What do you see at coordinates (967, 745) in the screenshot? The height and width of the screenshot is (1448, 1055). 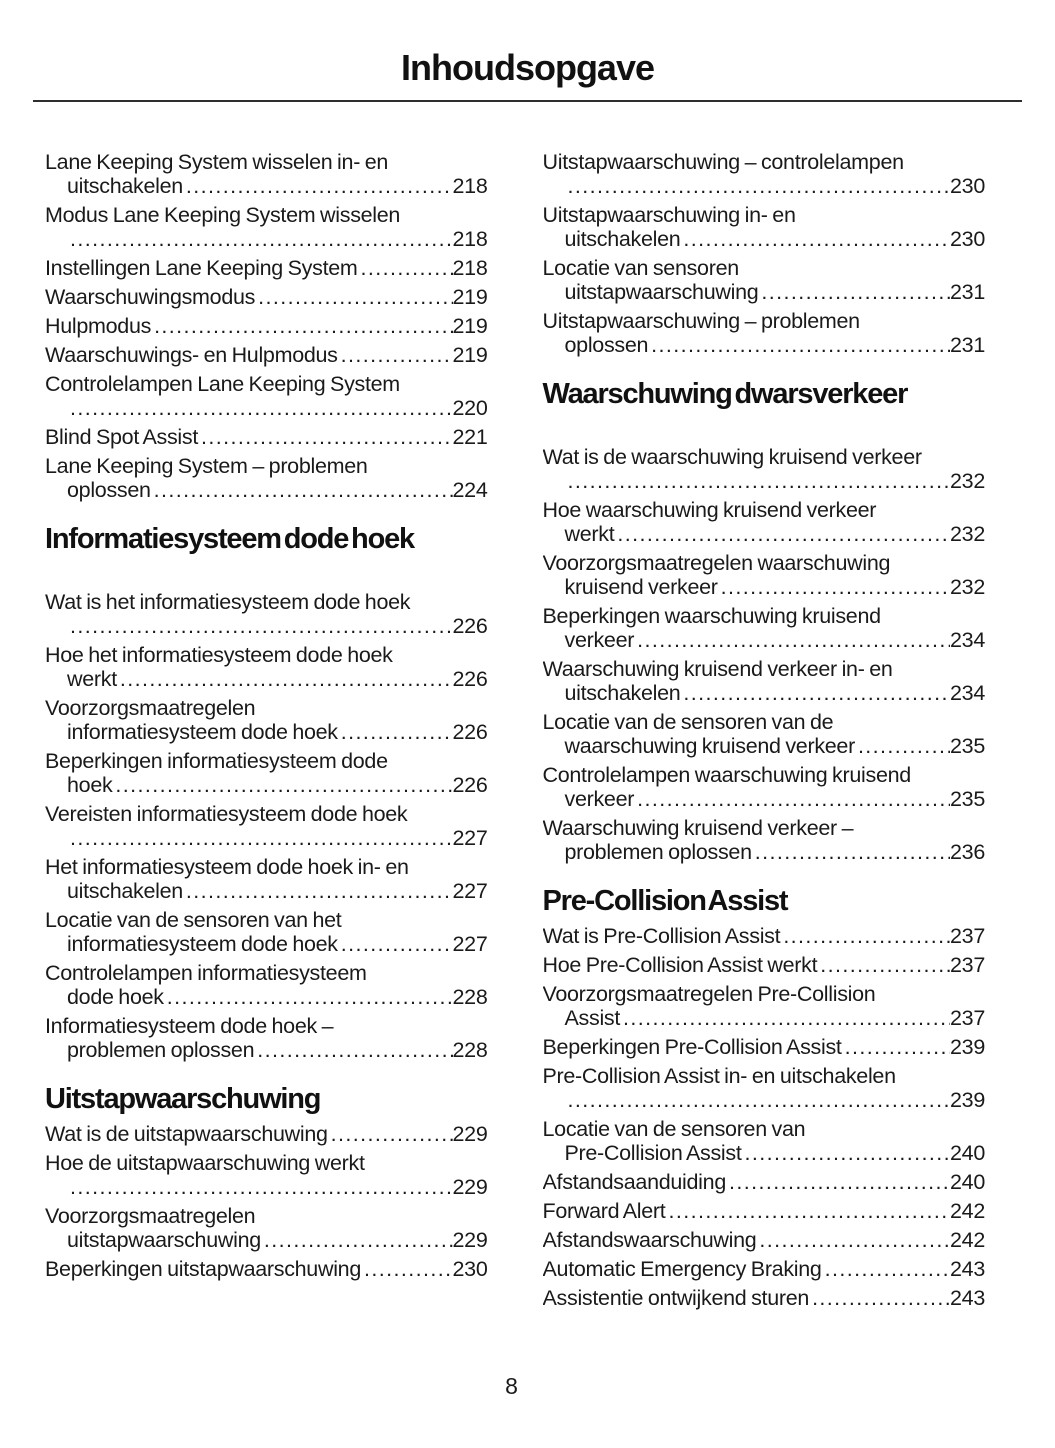 I see `page-number-ref: 235` at bounding box center [967, 745].